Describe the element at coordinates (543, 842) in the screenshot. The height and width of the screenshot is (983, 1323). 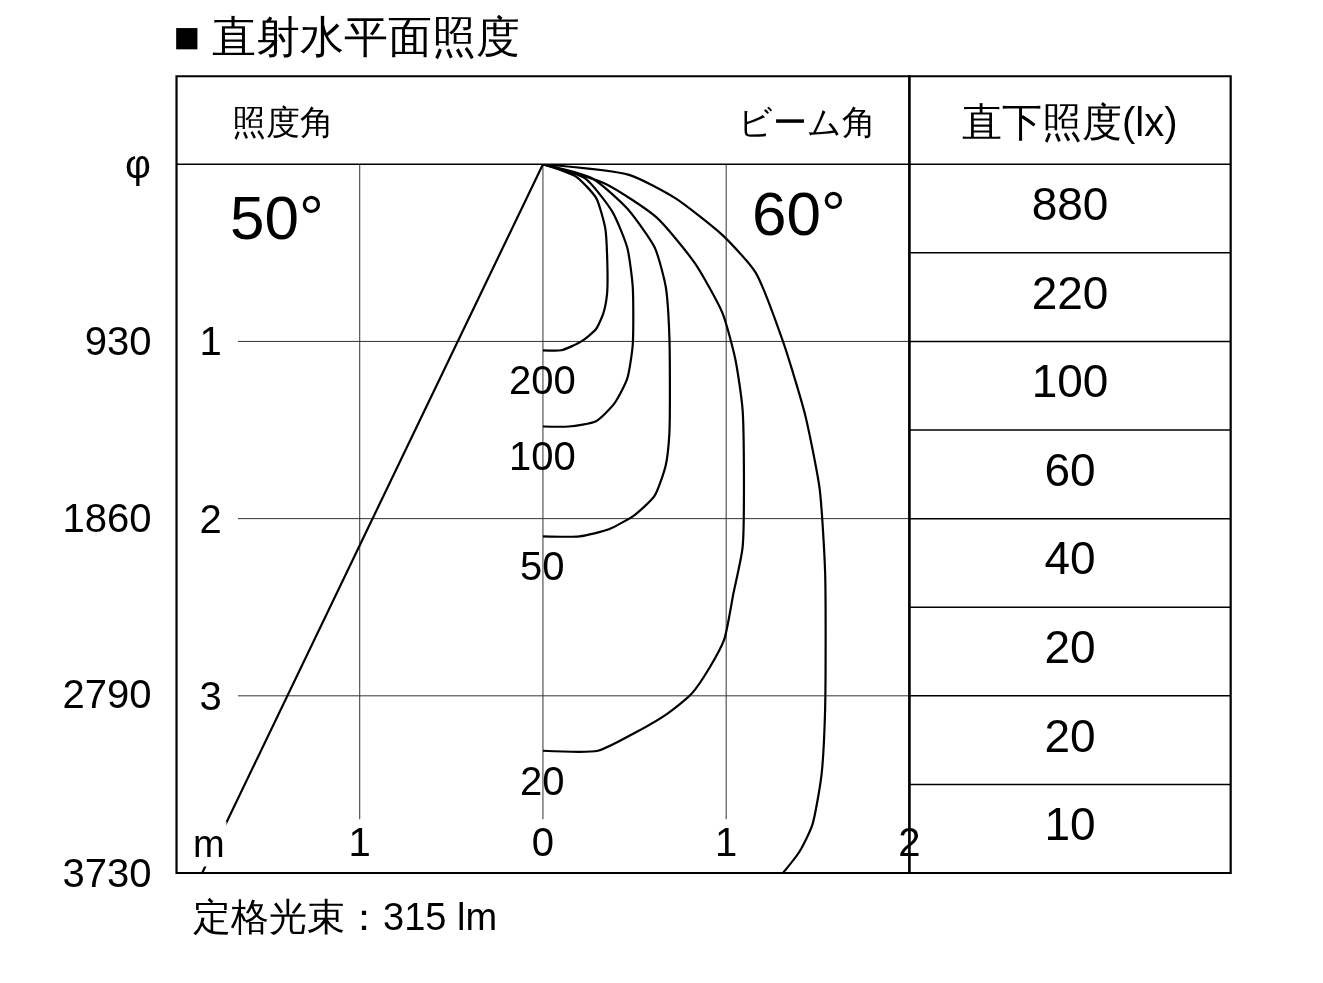
I see `x-tick-label: 0` at that location.